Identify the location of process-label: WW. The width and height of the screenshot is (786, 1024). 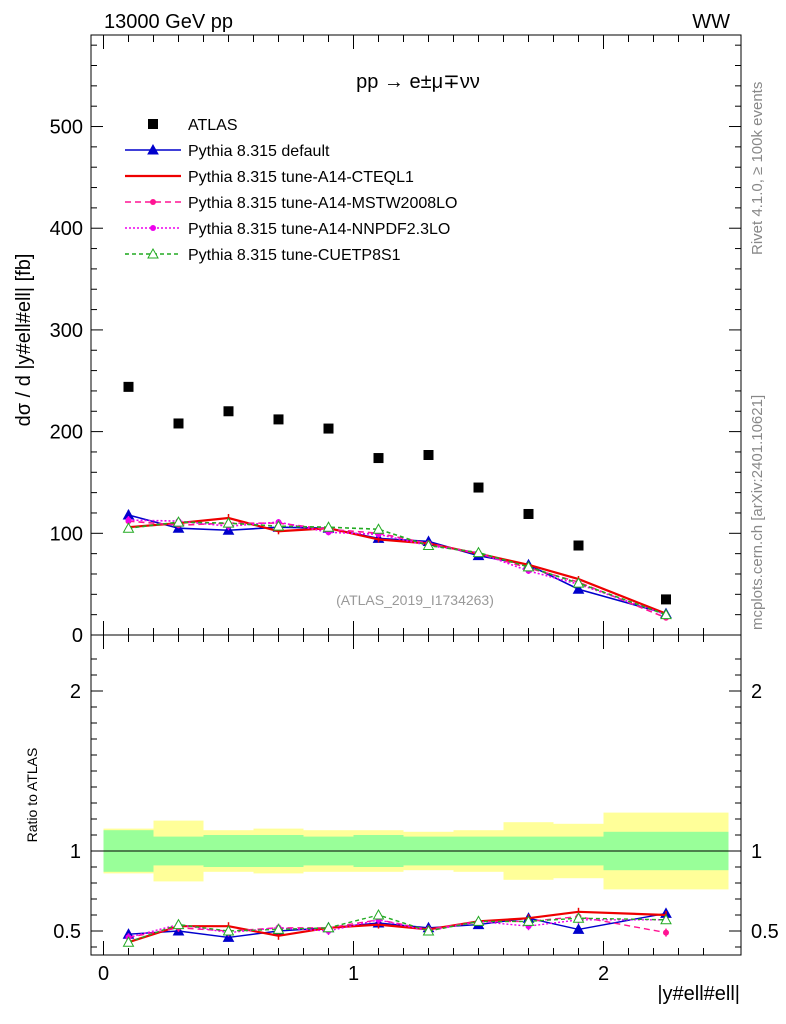
(711, 22).